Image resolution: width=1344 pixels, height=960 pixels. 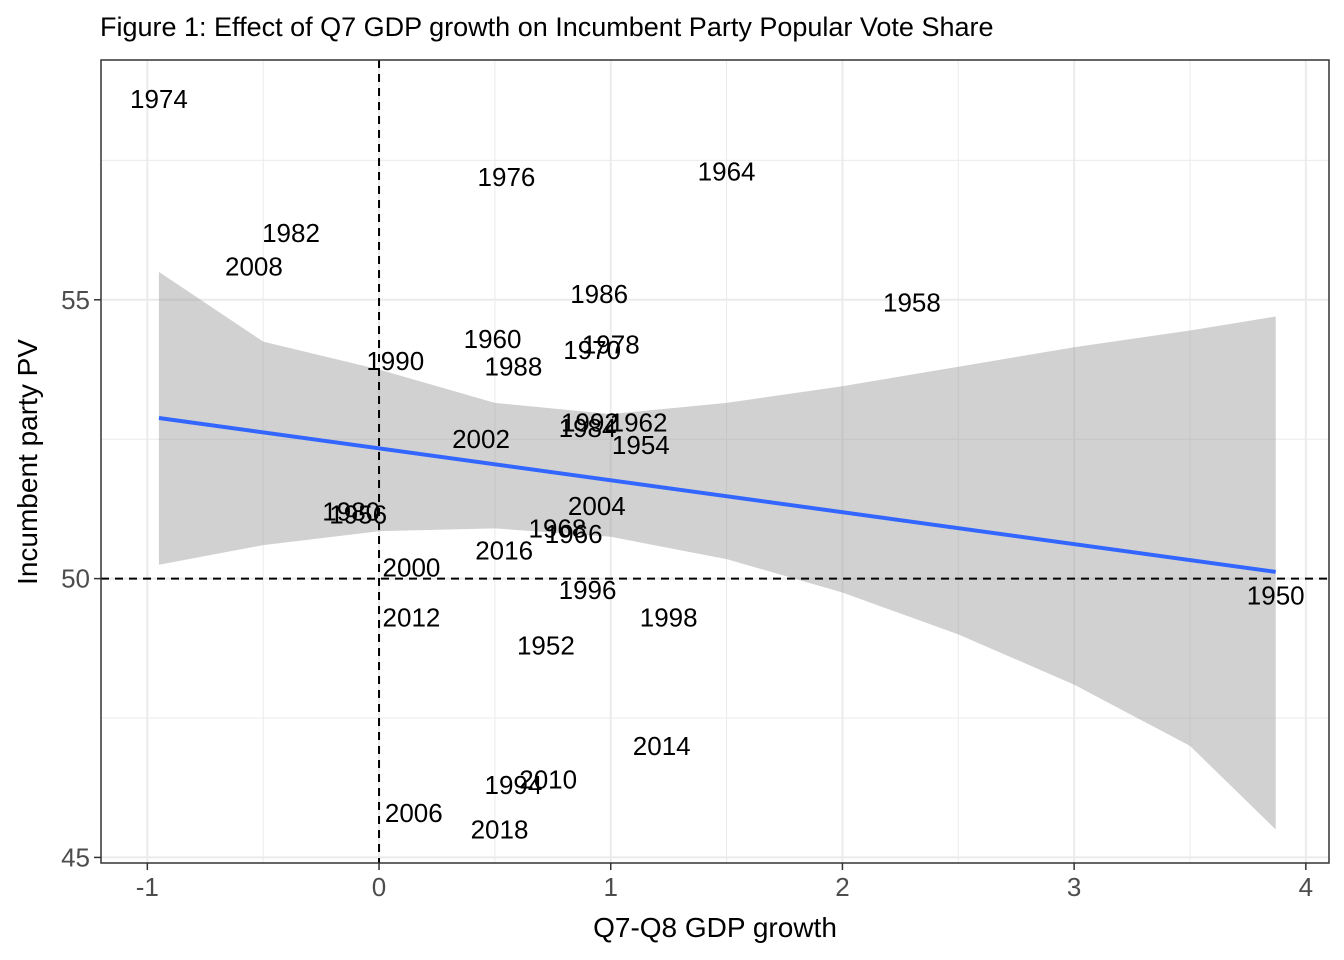 What do you see at coordinates (504, 551) in the screenshot?
I see `point-label: 2016` at bounding box center [504, 551].